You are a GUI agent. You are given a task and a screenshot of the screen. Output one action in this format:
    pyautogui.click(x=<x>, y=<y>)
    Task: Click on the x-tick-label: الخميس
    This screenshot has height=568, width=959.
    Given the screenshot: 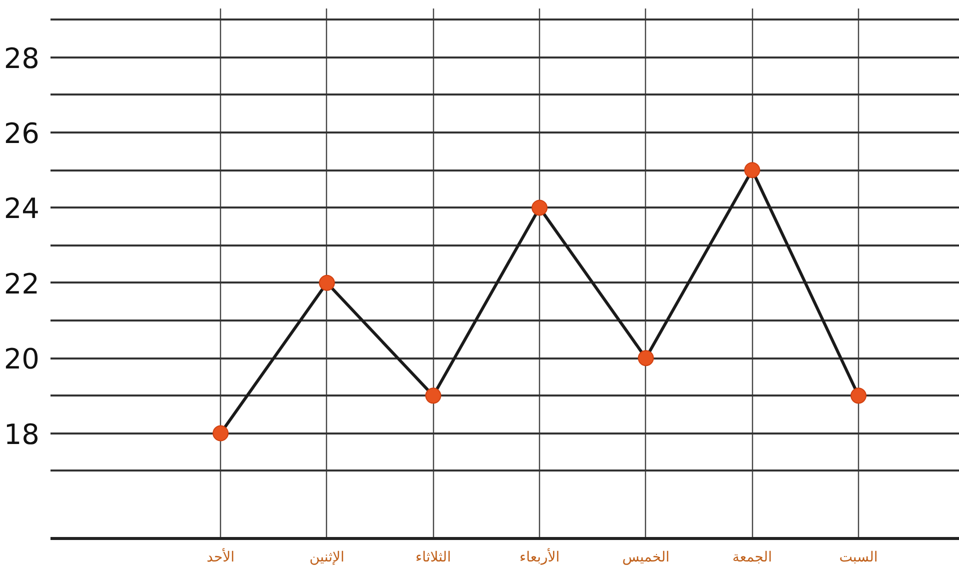 What is the action you would take?
    pyautogui.click(x=646, y=558)
    